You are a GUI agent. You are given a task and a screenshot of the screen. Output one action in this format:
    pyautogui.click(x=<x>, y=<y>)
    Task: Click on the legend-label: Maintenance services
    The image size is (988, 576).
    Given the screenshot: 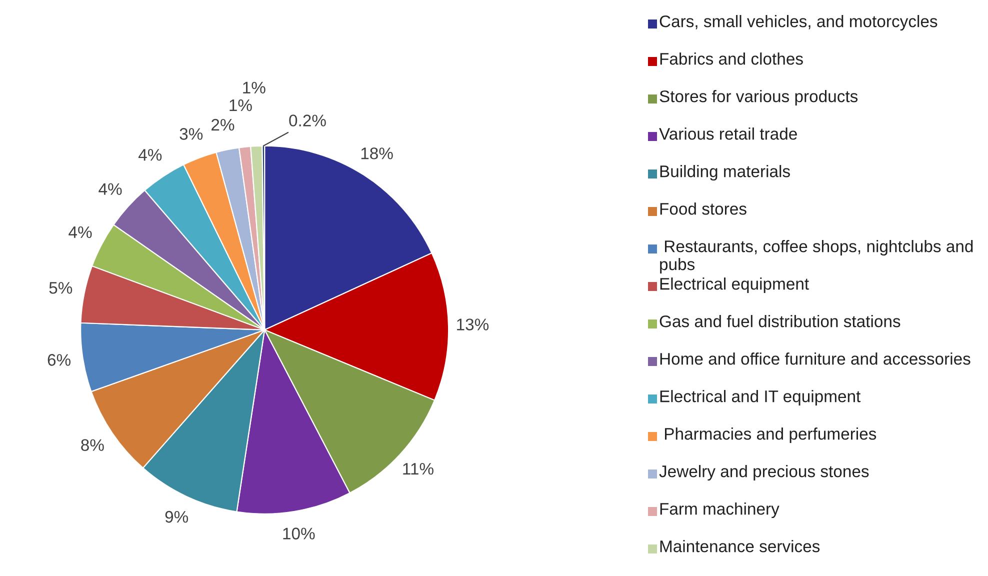 What is the action you would take?
    pyautogui.click(x=740, y=546)
    